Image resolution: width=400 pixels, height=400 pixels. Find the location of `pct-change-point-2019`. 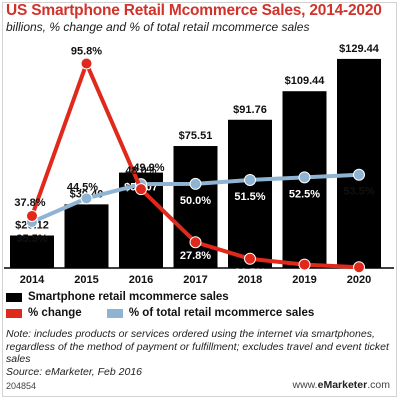

pct-change-point-2019 is located at coordinates (304, 264).